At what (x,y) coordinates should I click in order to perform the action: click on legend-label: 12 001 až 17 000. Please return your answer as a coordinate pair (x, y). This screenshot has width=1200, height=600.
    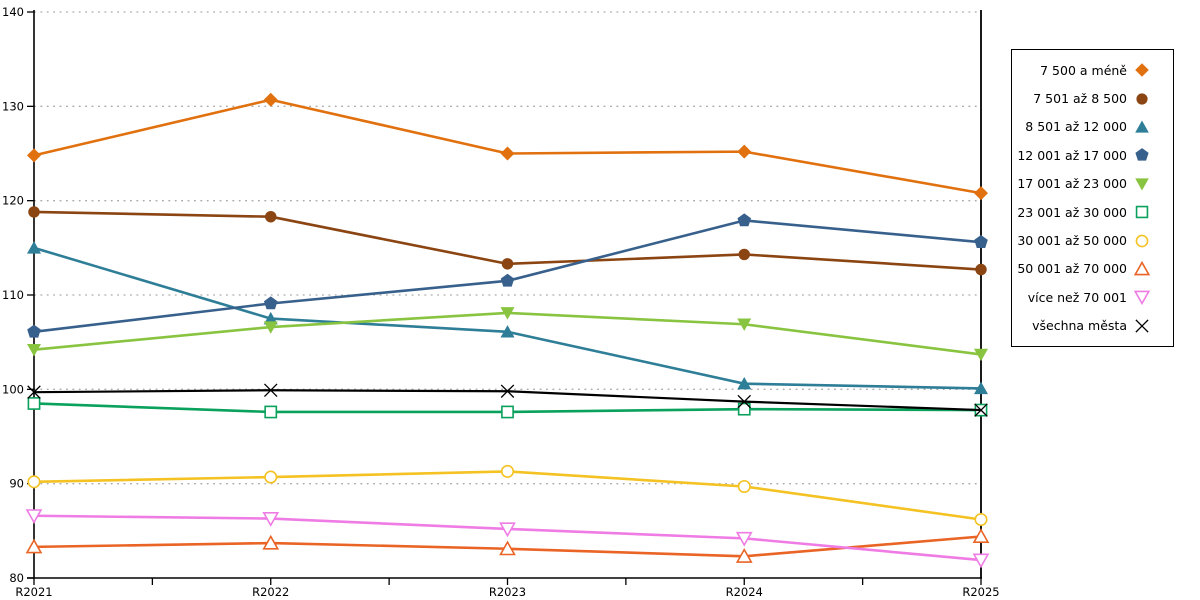
    Looking at the image, I should click on (1072, 155).